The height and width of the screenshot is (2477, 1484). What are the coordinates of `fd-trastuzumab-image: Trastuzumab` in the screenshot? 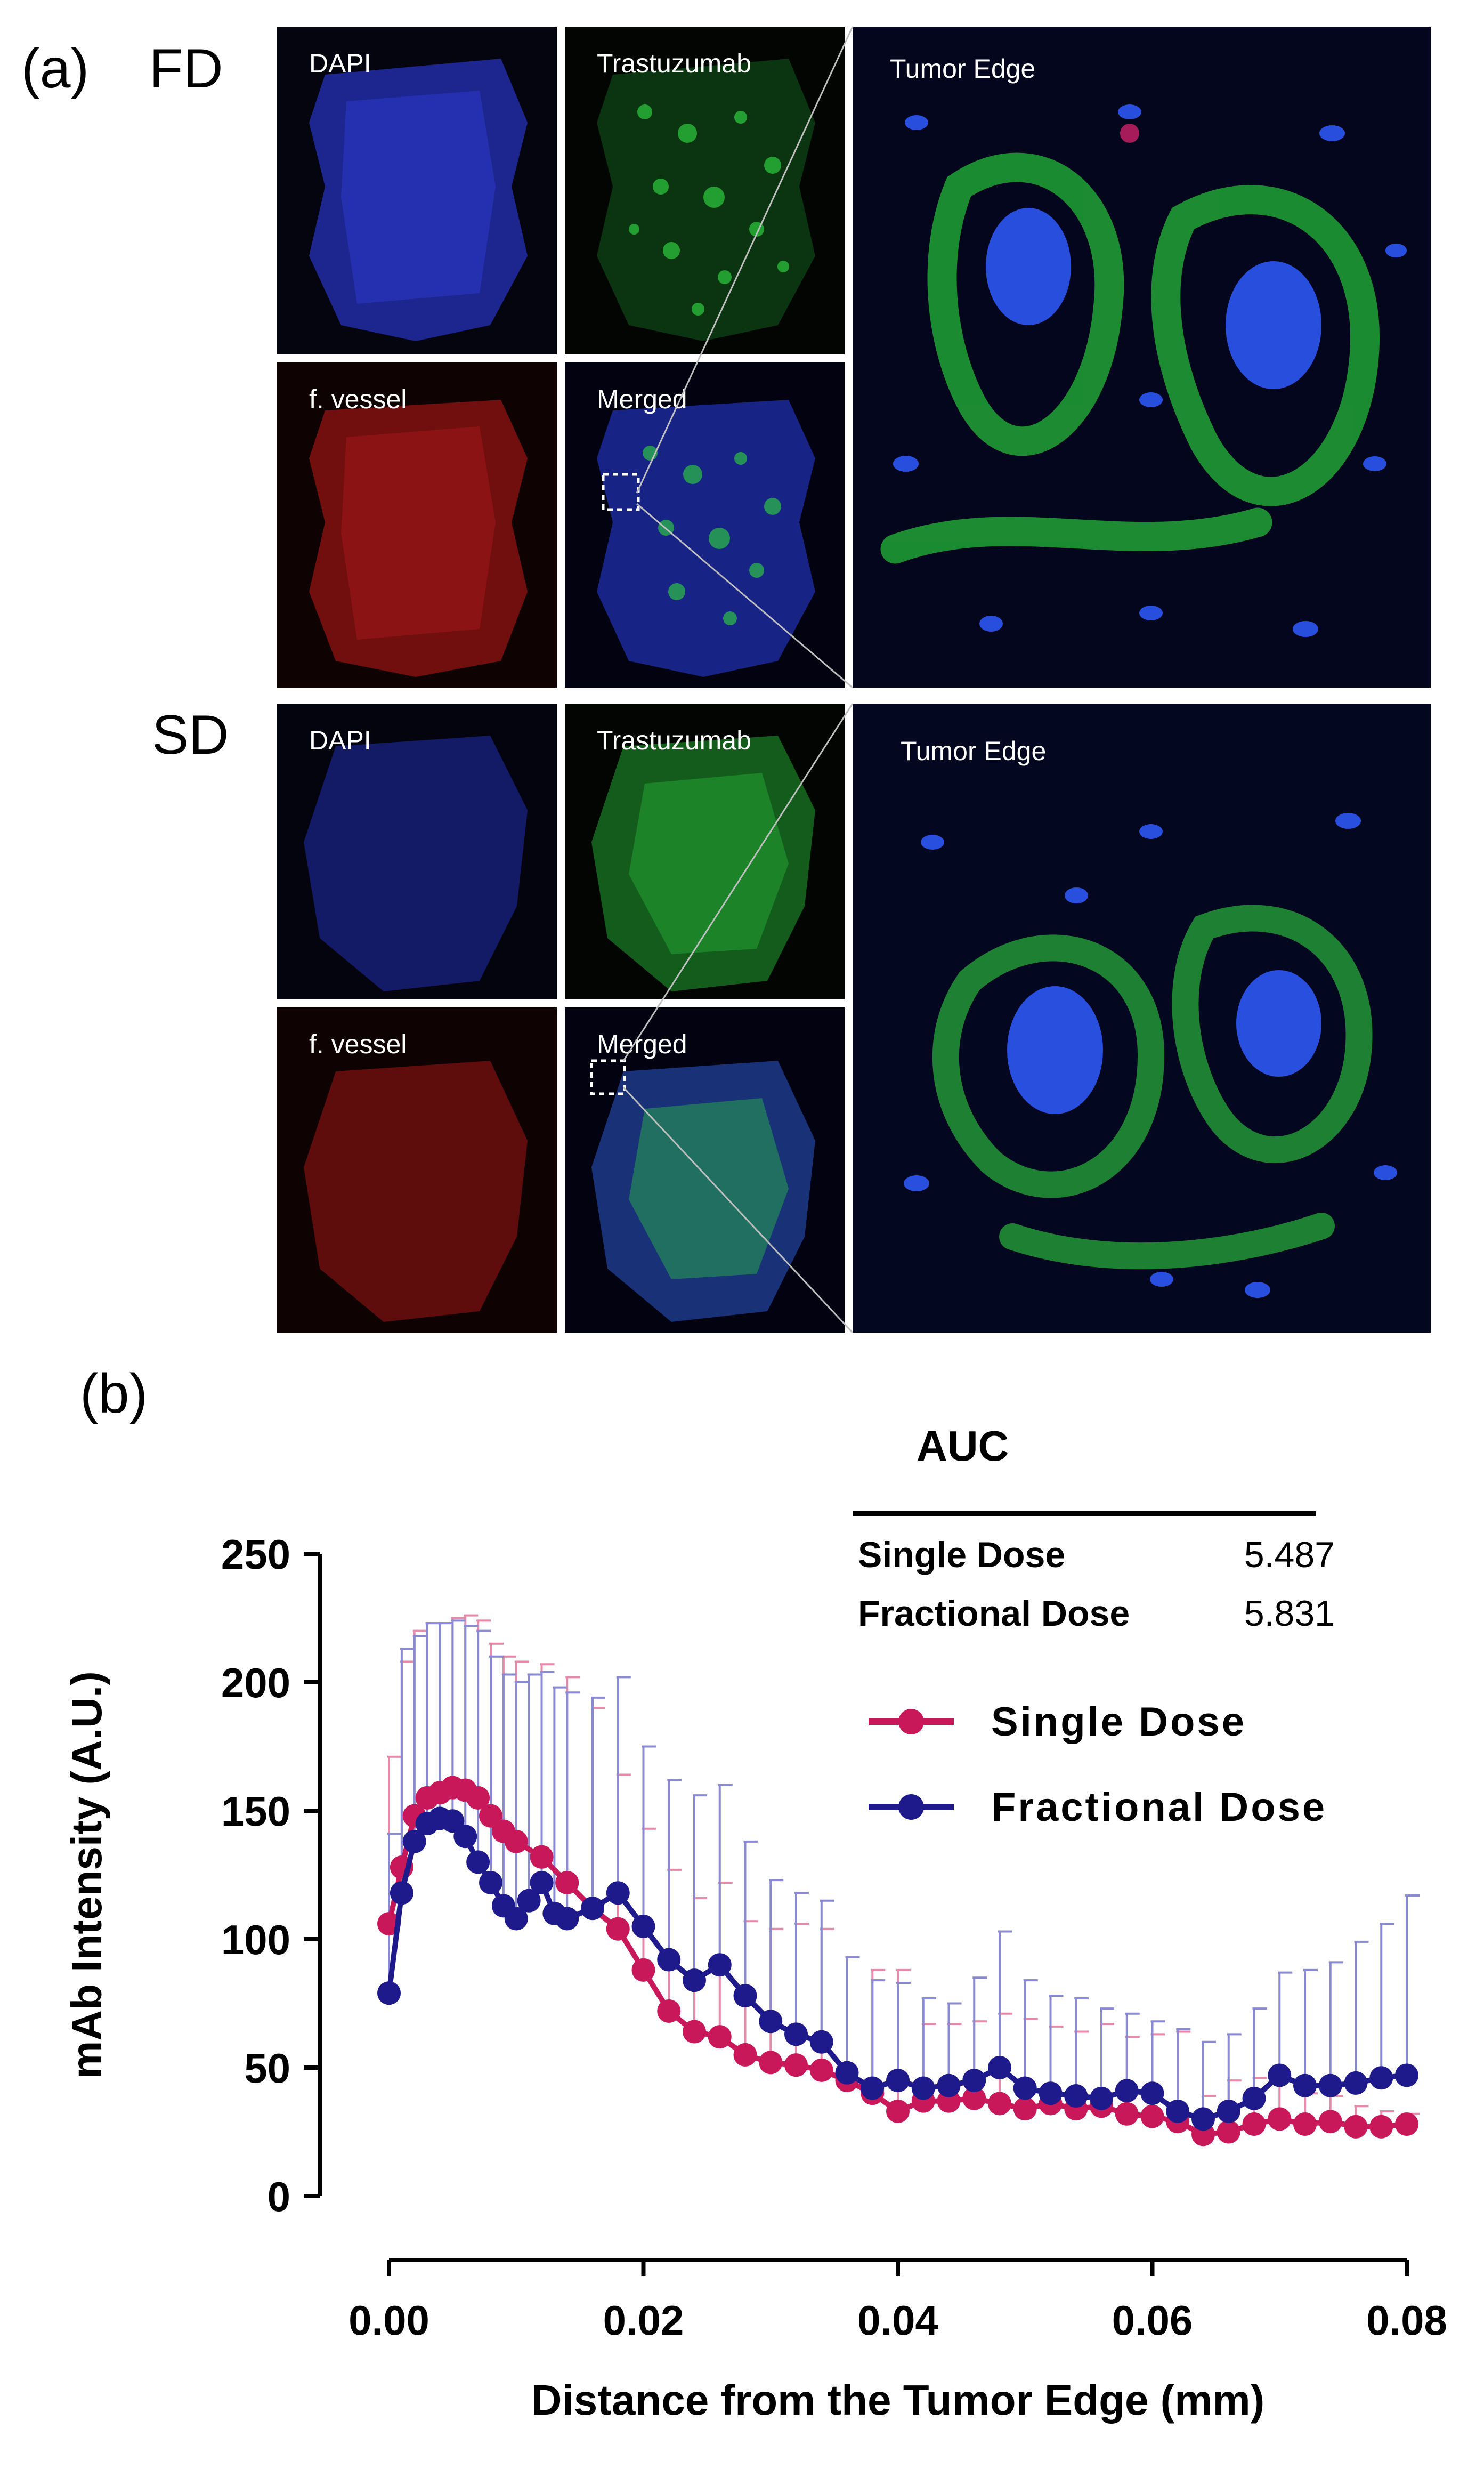 It's located at (705, 191).